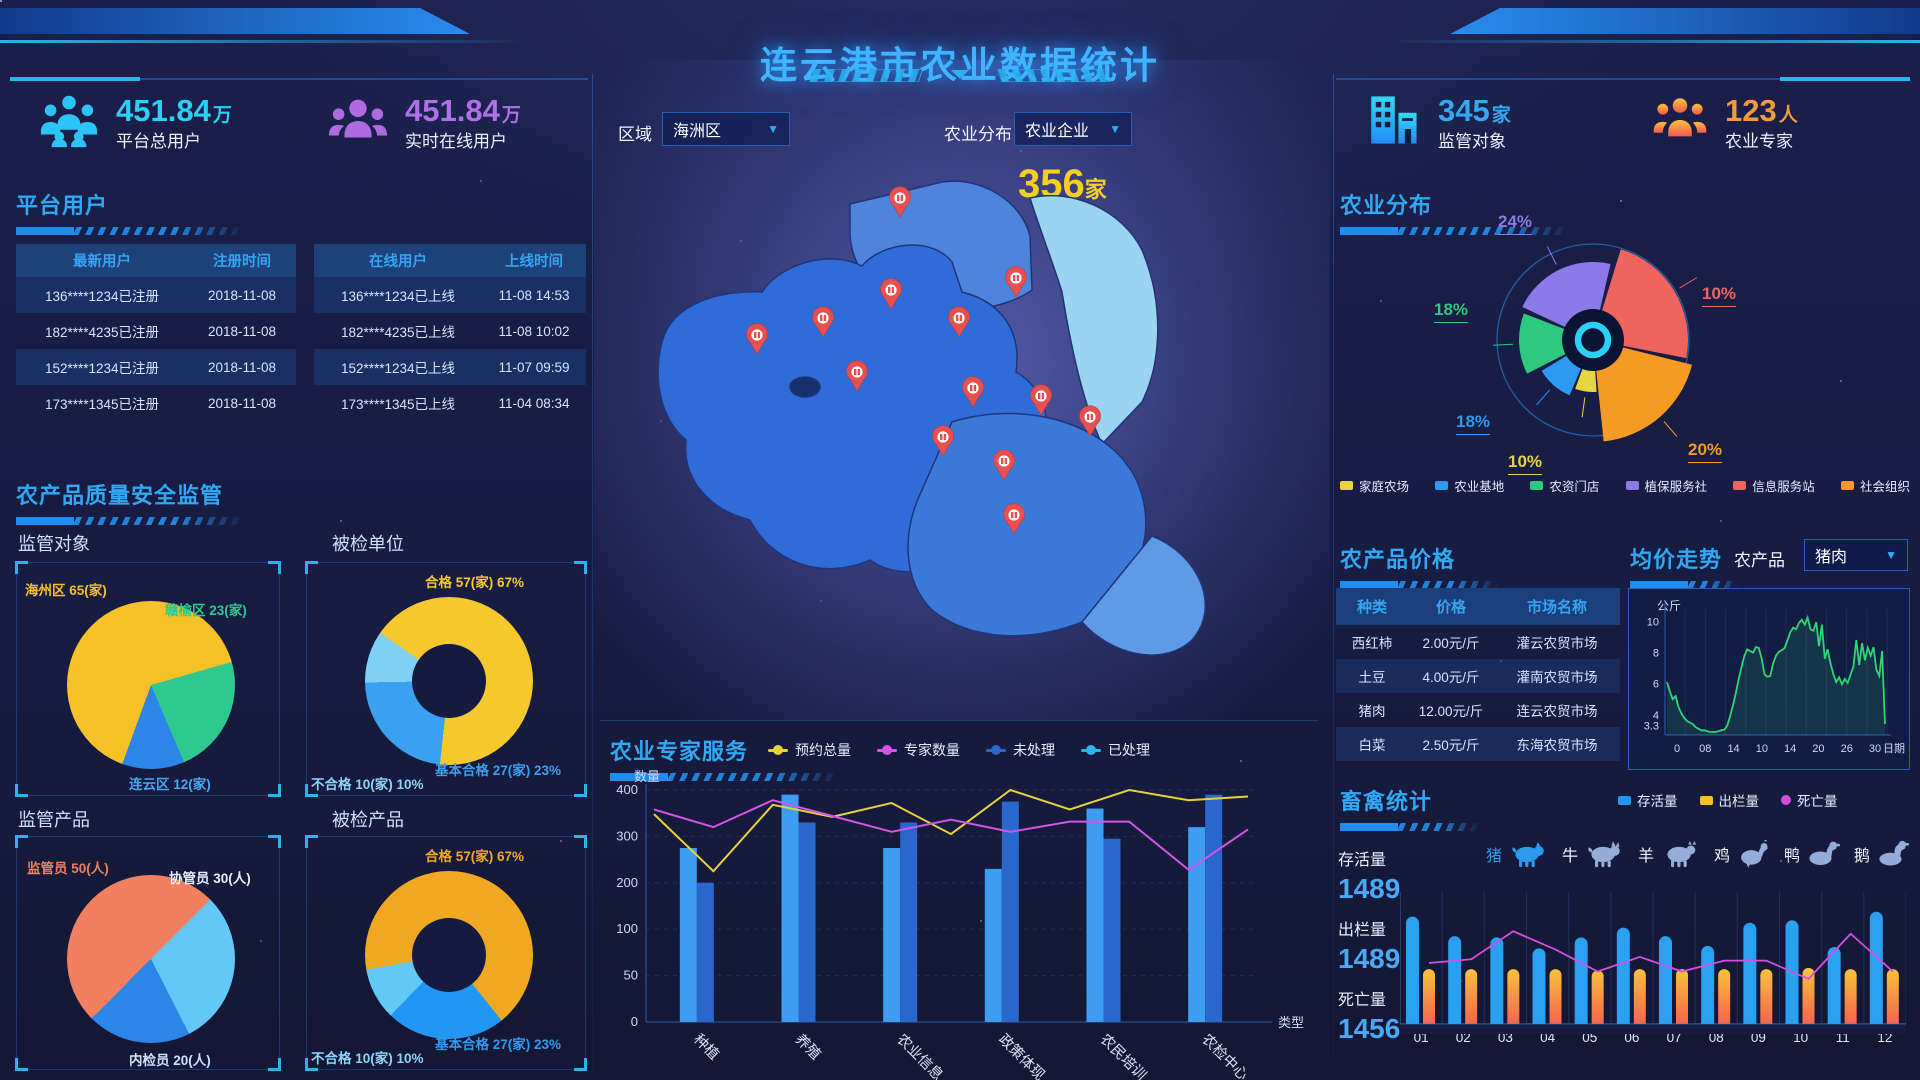 This screenshot has height=1080, width=1920. Describe the element at coordinates (1847, 749) in the screenshot. I see `svg-text: 26` at that location.